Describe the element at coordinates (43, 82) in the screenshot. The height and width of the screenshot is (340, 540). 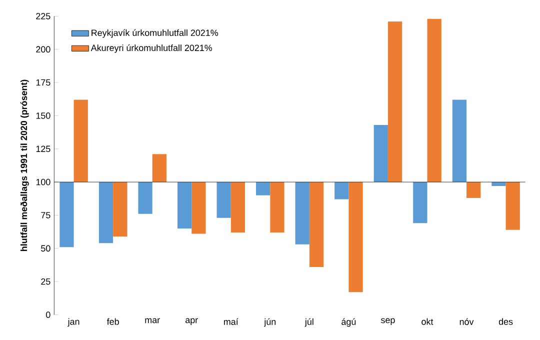
I see `y-tick-label: 175` at that location.